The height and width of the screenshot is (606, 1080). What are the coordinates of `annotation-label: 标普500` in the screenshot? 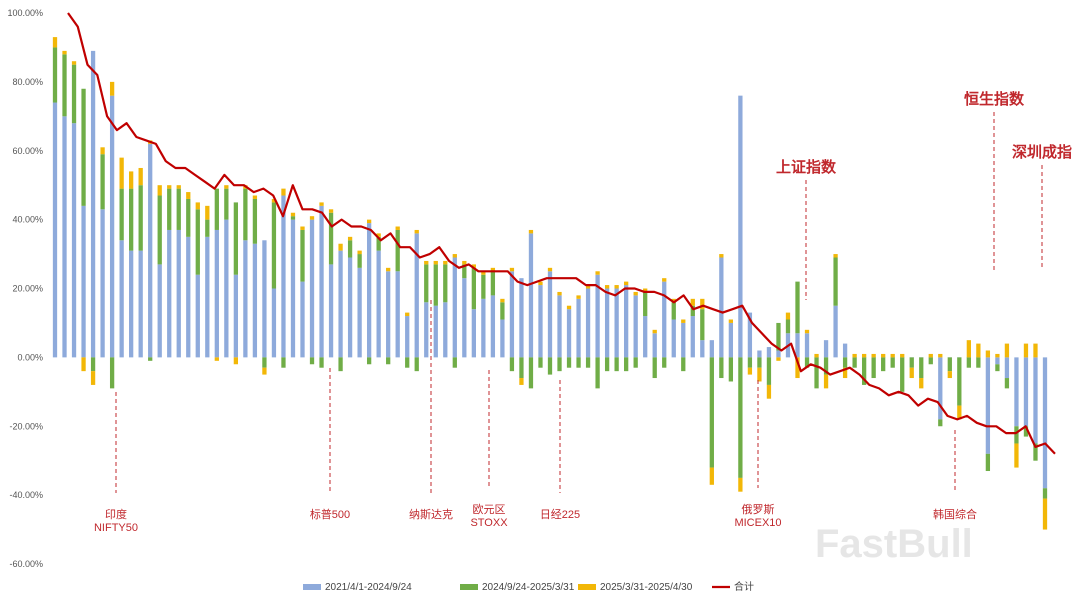 It's located at (330, 514).